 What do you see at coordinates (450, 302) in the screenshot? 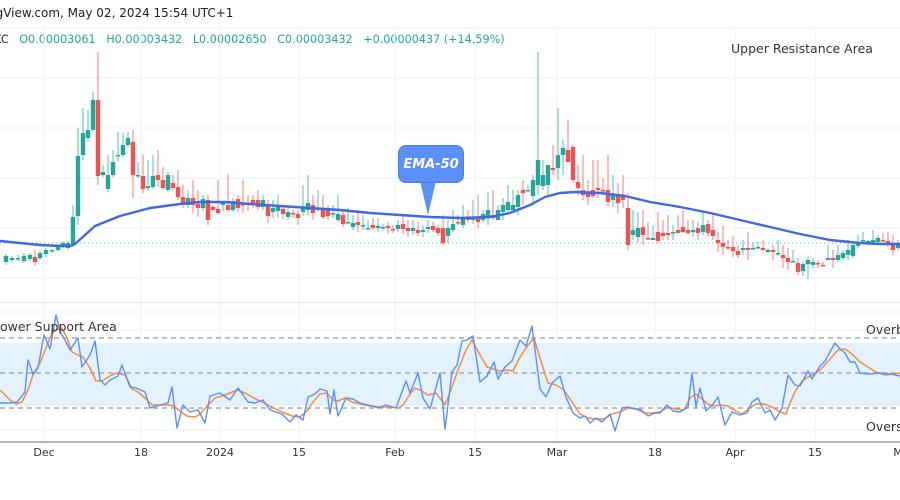
I see `pane-separator` at bounding box center [450, 302].